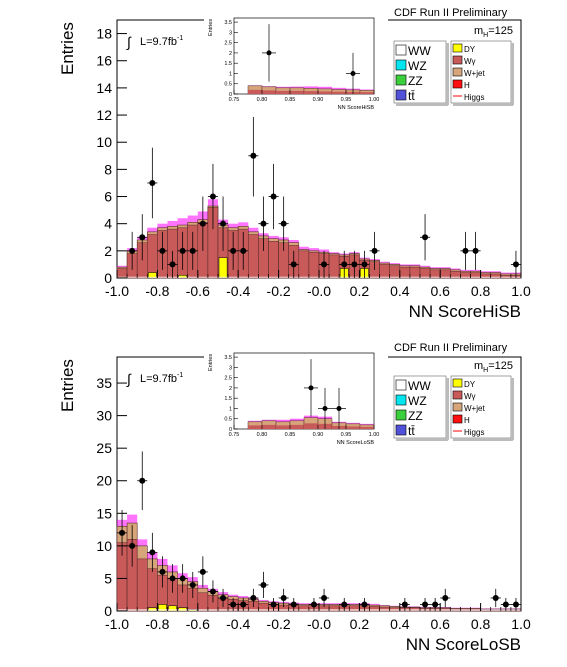 This screenshot has width=567, height=667. Describe the element at coordinates (483, 104) in the screenshot. I see `legend-shadow-right` at that location.